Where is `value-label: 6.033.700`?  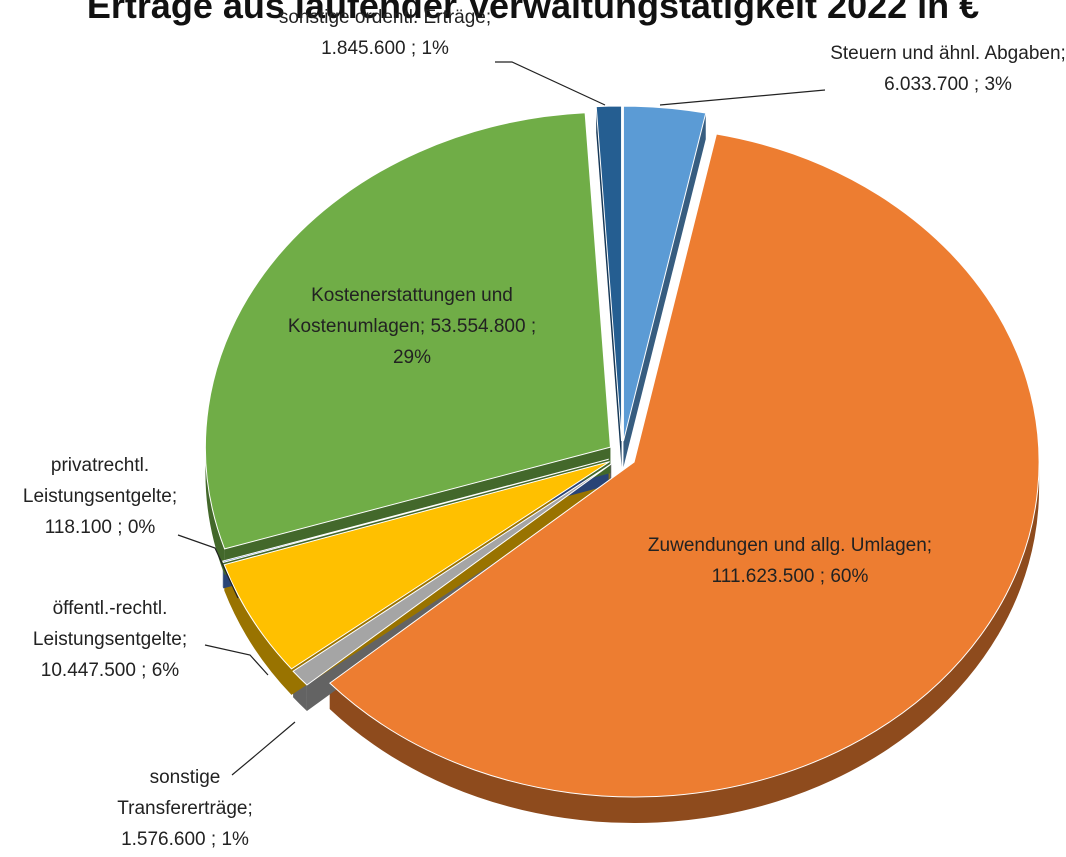
value-label: 6.033.700 is located at coordinates (926, 84).